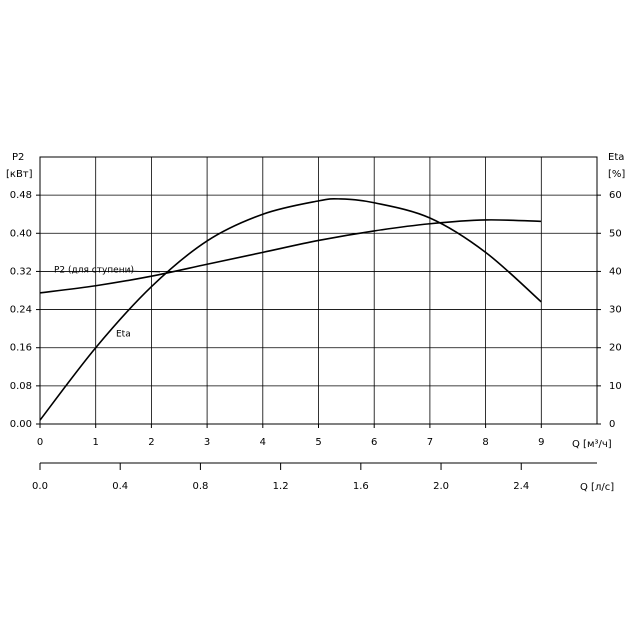 Image resolution: width=640 pixels, height=640 pixels. Describe the element at coordinates (21, 424) in the screenshot. I see `y-tick-label: 0.00` at that location.